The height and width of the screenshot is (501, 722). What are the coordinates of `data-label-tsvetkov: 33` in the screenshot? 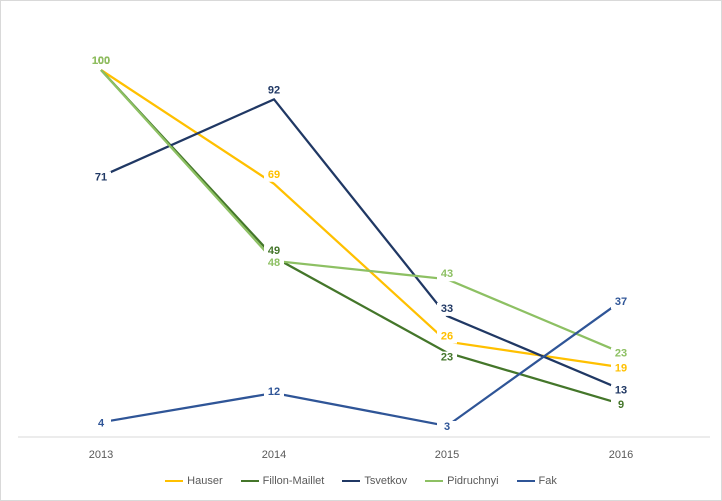 It's located at (447, 309).